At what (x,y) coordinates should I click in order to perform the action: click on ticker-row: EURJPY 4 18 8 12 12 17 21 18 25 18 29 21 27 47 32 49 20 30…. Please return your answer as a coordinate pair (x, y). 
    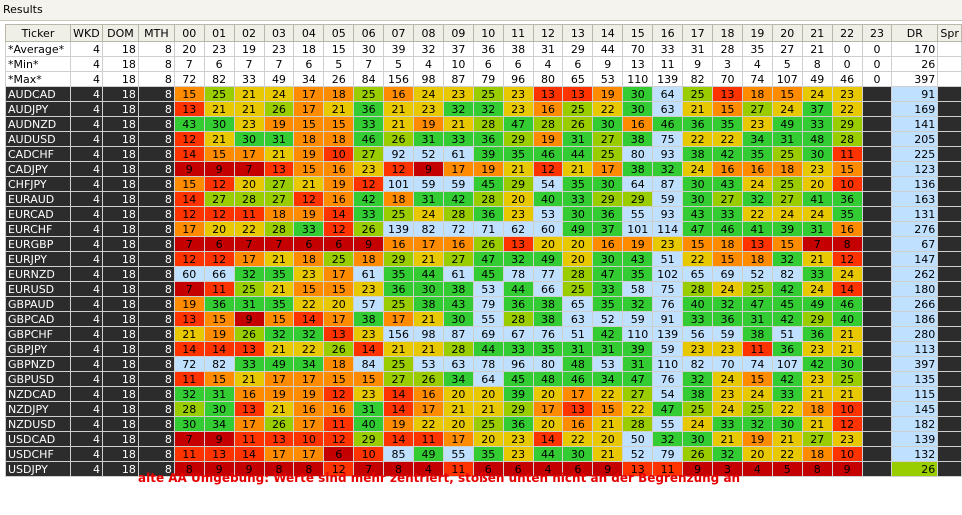
    Looking at the image, I should click on (483, 259).